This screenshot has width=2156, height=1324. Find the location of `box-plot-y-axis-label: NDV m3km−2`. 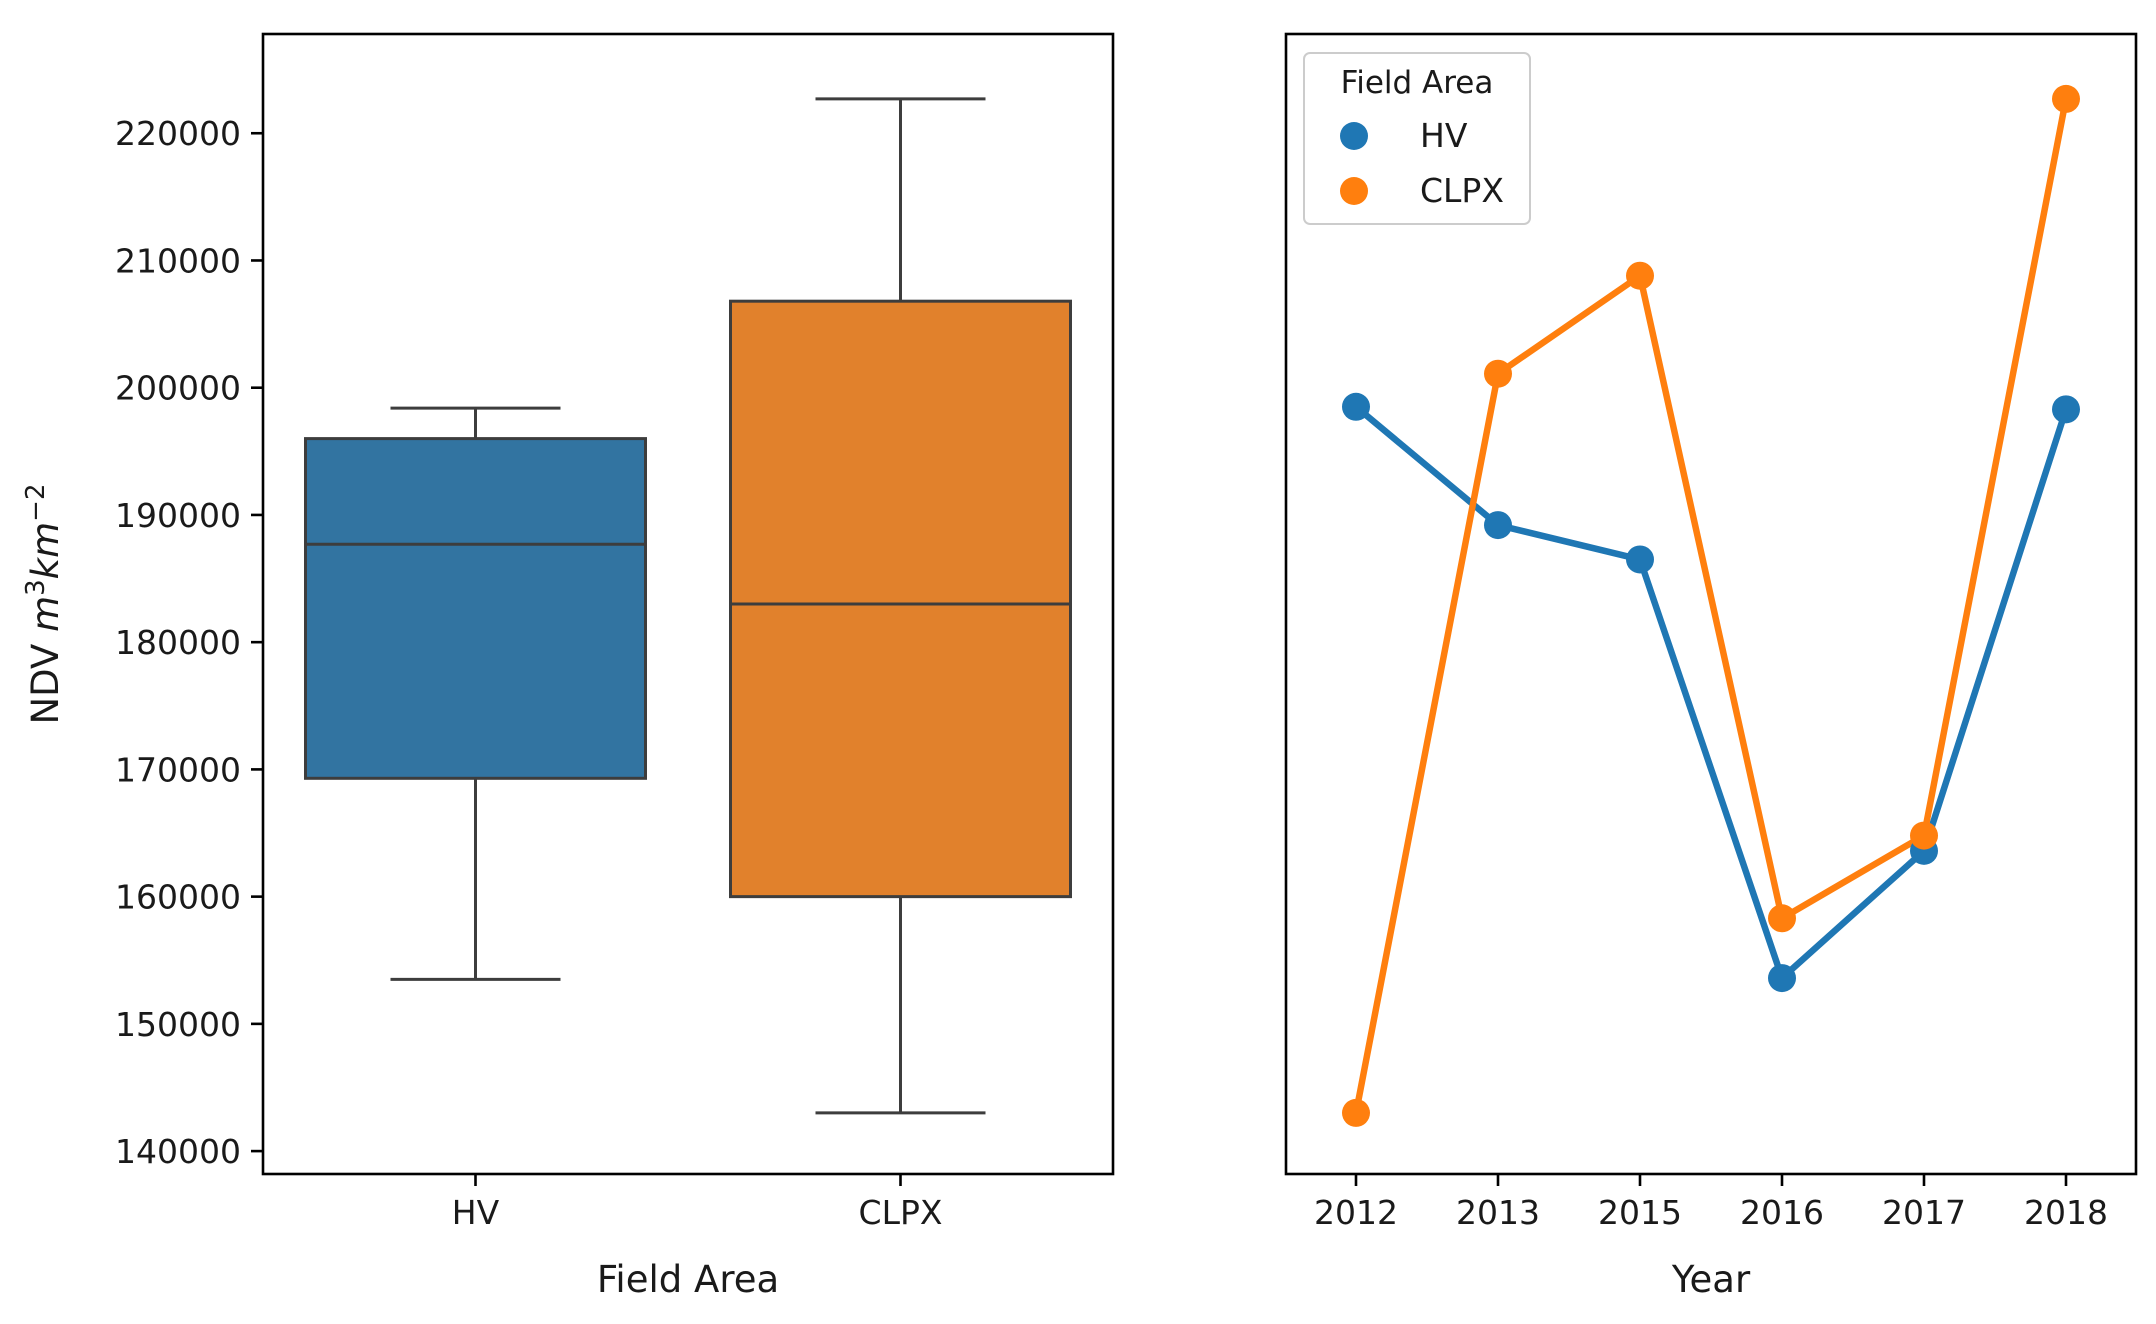

box-plot-y-axis-label: NDV m3km−2 is located at coordinates (44, 604).